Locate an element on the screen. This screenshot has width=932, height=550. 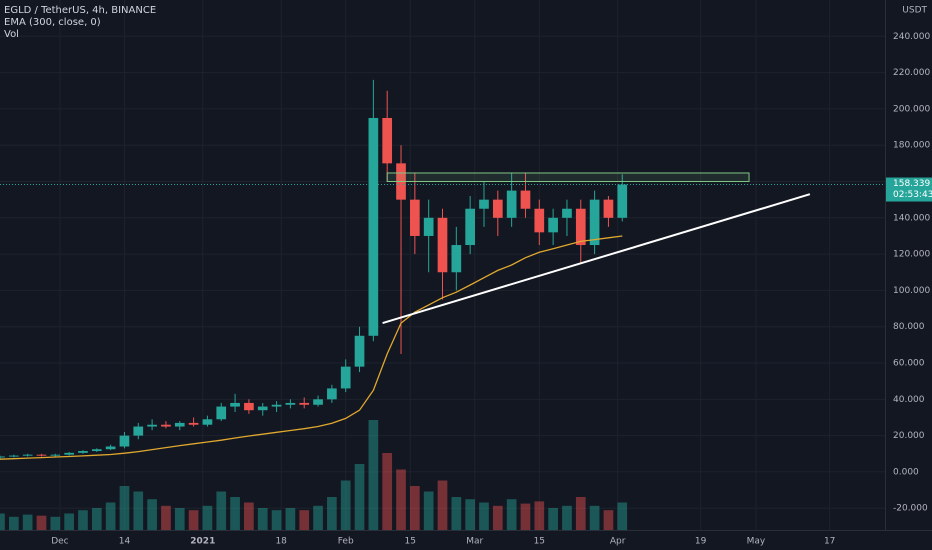
x-tick-label: 15 is located at coordinates (410, 542).